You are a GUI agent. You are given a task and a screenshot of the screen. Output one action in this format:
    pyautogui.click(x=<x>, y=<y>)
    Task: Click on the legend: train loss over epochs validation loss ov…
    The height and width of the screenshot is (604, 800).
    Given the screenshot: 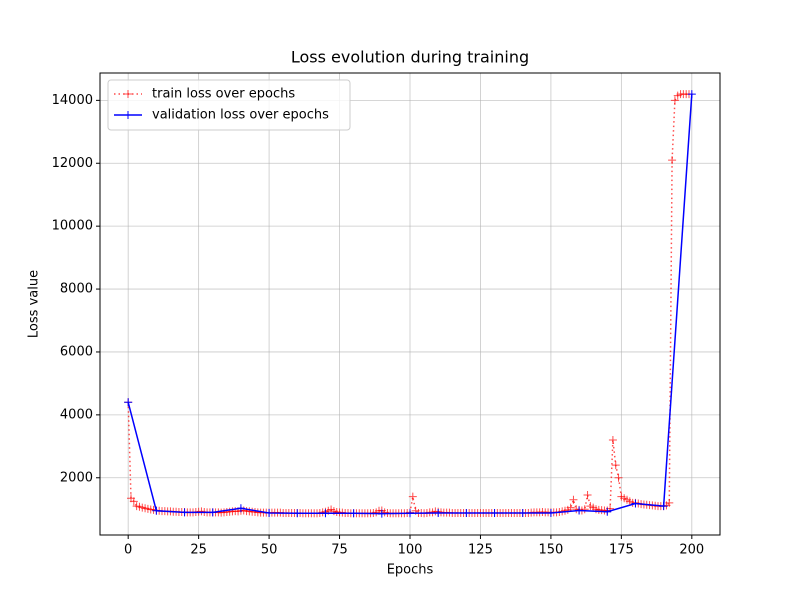 What is the action you would take?
    pyautogui.click(x=229, y=105)
    